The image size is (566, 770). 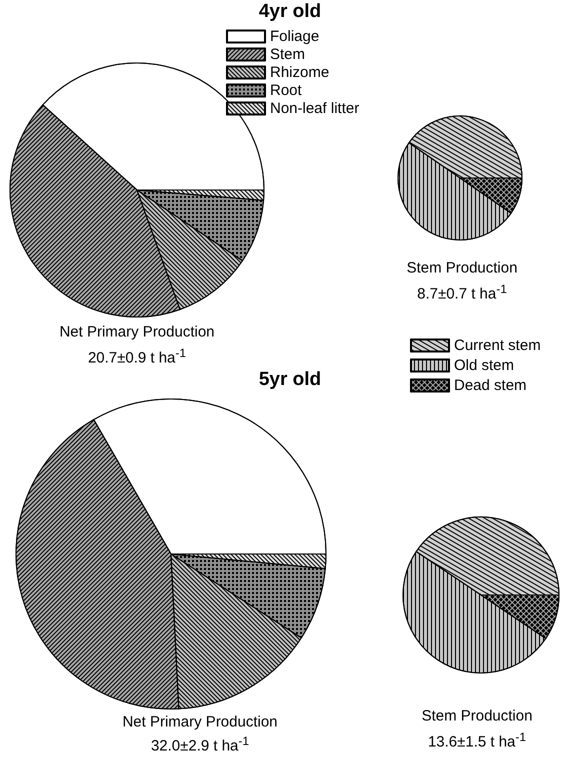 What do you see at coordinates (315, 108) in the screenshot?
I see `legend-label: Non-leaf litter` at bounding box center [315, 108].